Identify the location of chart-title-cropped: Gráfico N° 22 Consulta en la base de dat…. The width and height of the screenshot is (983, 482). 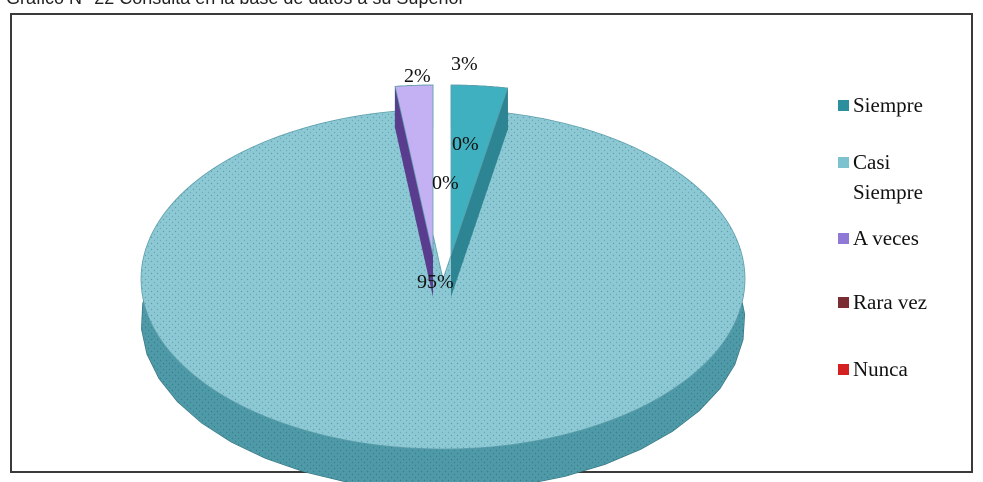
(235, 4).